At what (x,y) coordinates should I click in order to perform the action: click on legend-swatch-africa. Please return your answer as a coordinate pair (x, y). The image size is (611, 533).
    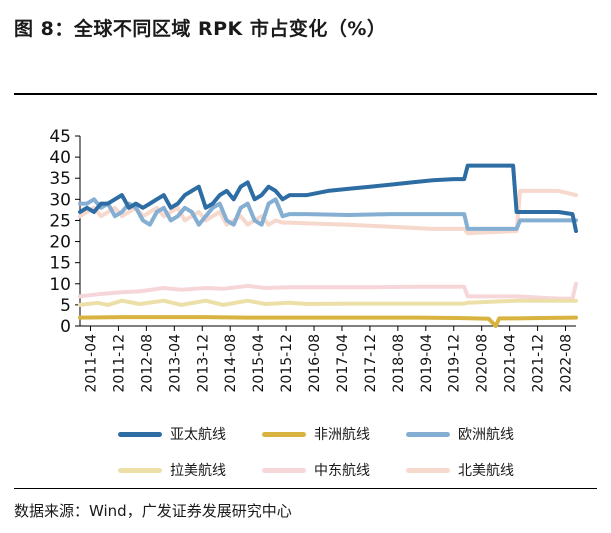
    Looking at the image, I should click on (284, 434).